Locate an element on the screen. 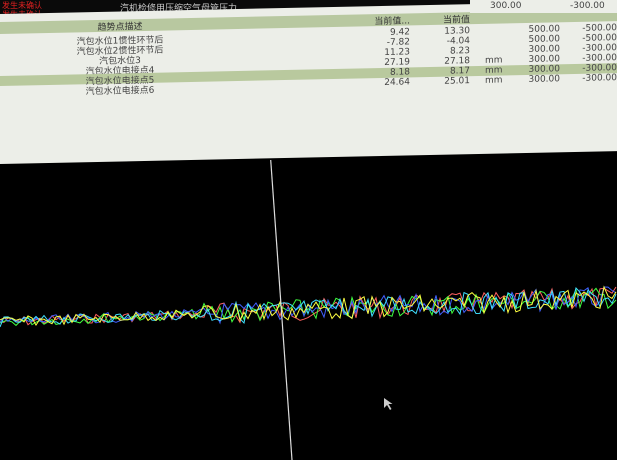 The width and height of the screenshot is (617, 460). low-limit: -300.00 is located at coordinates (587, 6).